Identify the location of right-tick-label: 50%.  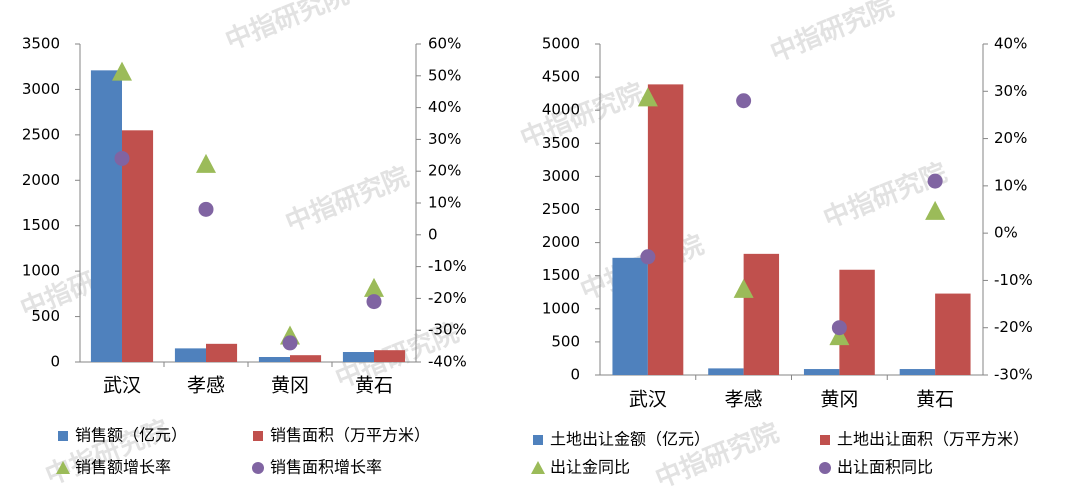
(444, 75).